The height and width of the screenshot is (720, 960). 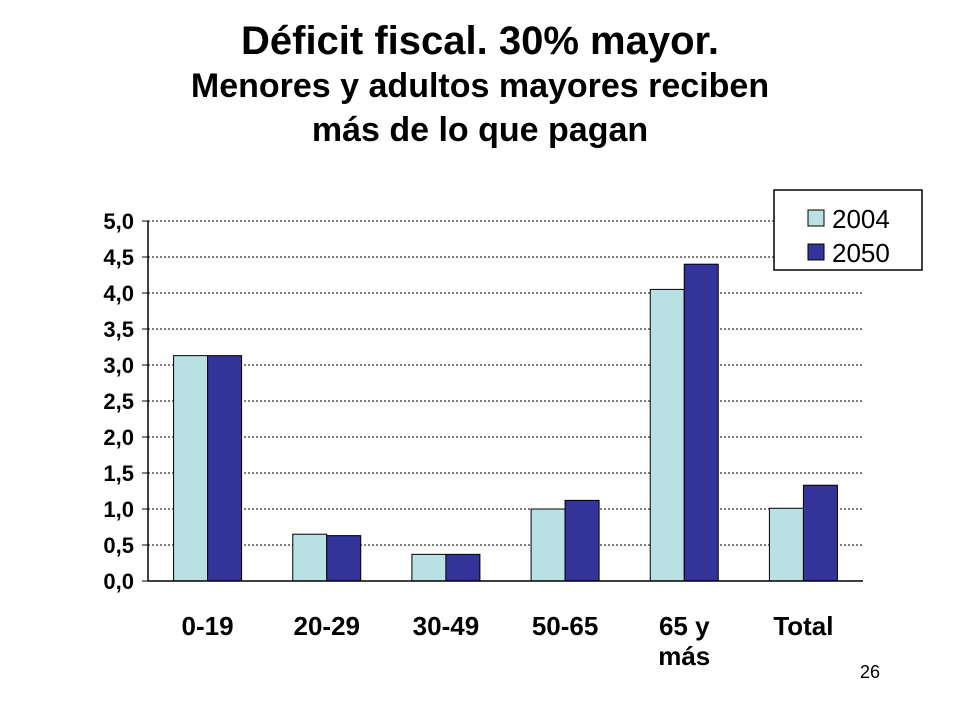 What do you see at coordinates (701, 422) in the screenshot?
I see `bar-2050-65-y-más` at bounding box center [701, 422].